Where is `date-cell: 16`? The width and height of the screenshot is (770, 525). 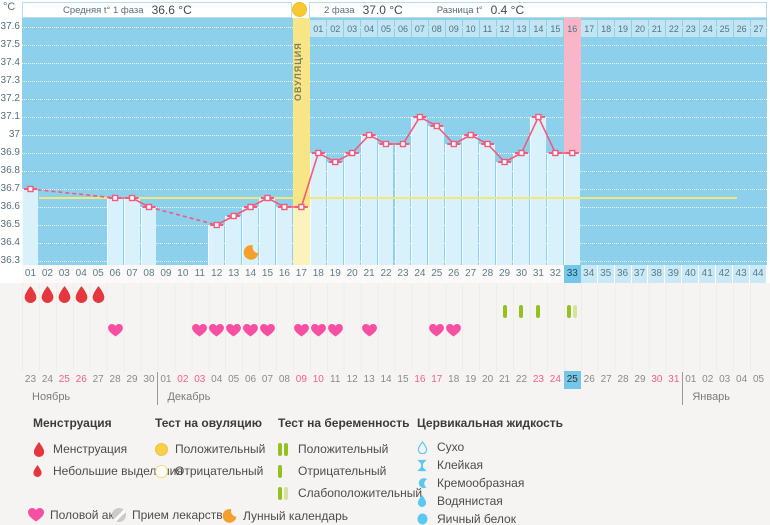
date-cell: 16 is located at coordinates (420, 379).